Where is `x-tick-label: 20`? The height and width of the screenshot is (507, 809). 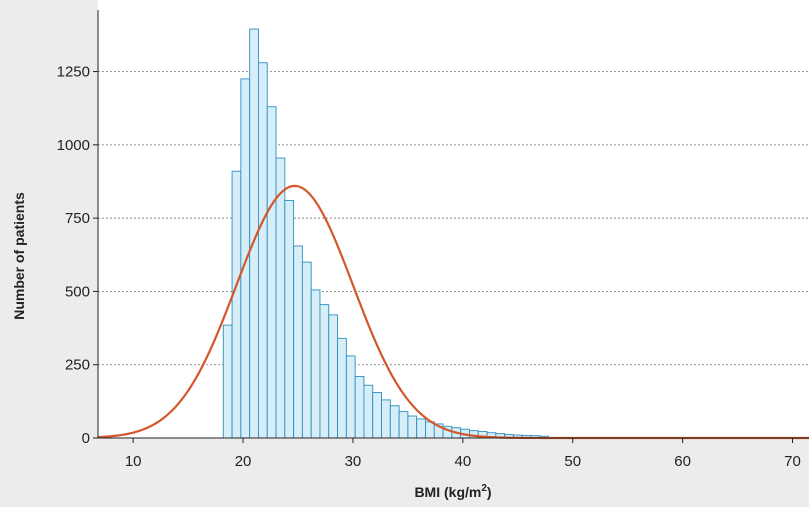
x-tick-label: 20 is located at coordinates (243, 461).